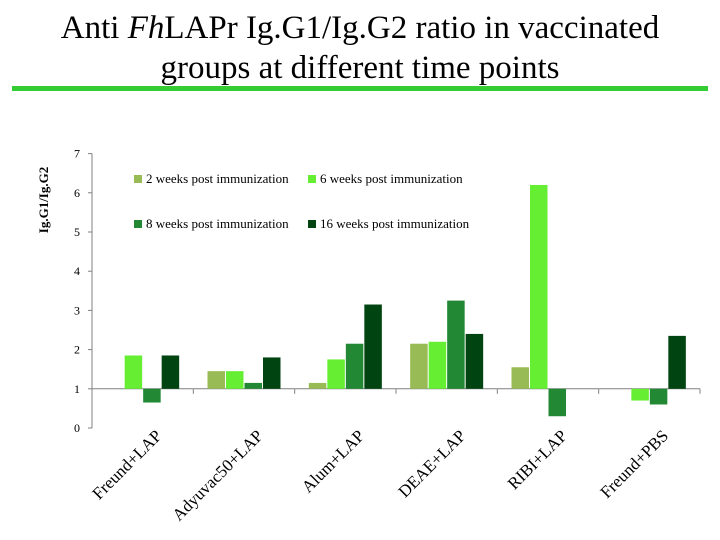 Image resolution: width=720 pixels, height=540 pixels. What do you see at coordinates (217, 178) in the screenshot?
I see `legend-label: 2 weeks post immunization` at bounding box center [217, 178].